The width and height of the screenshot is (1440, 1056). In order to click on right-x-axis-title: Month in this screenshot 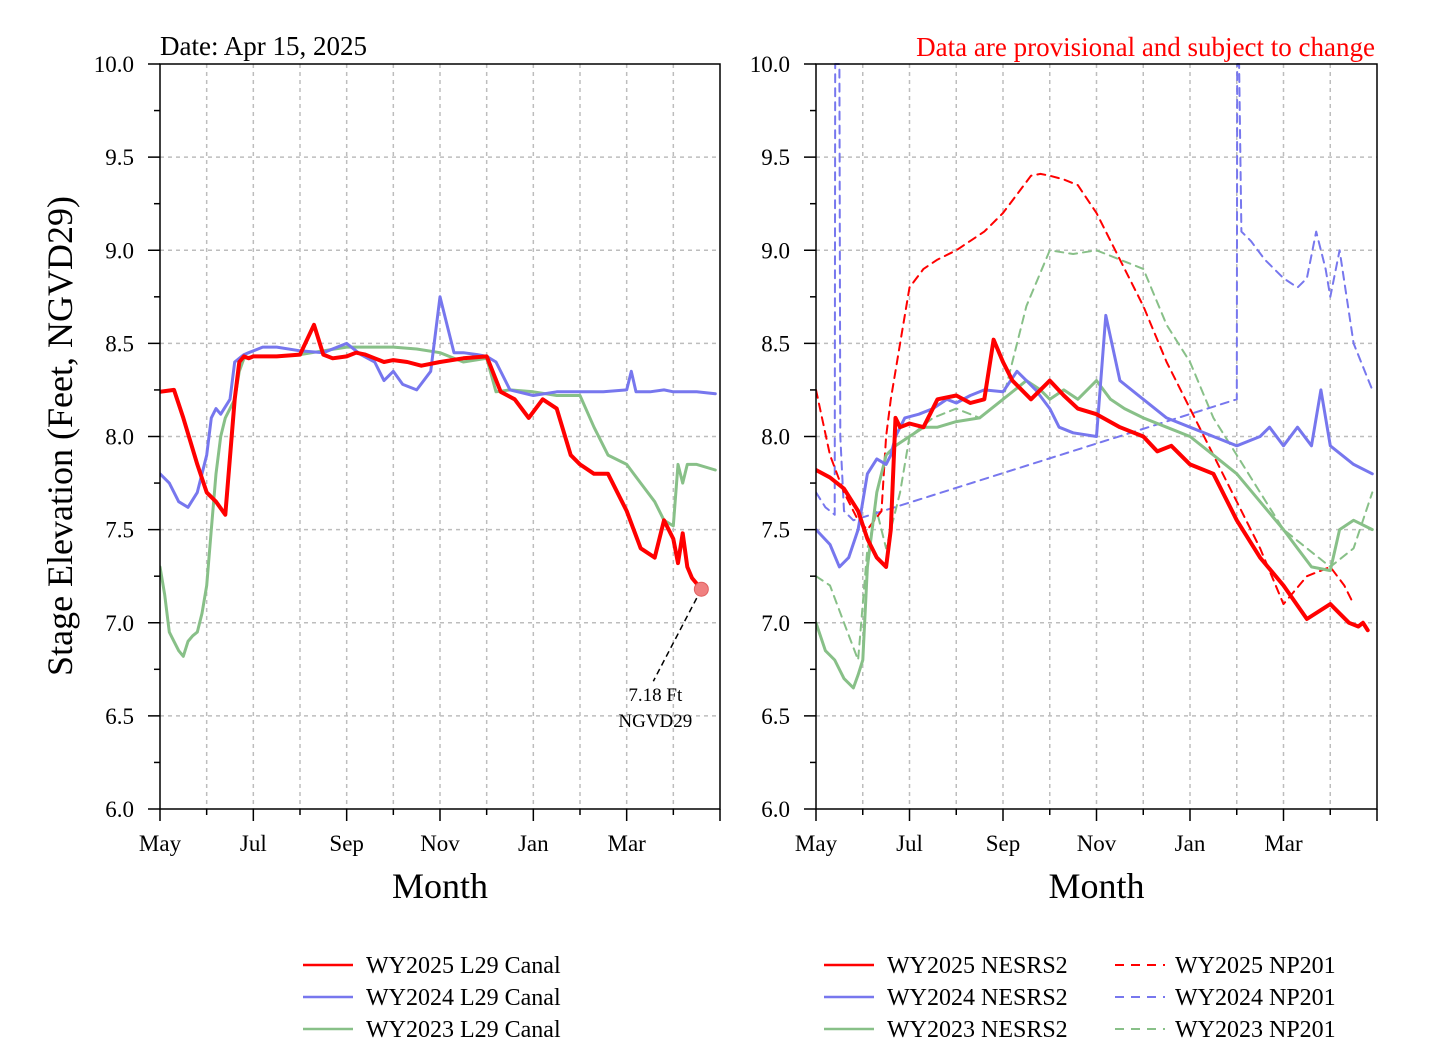, I will do `click(1096, 886)`.